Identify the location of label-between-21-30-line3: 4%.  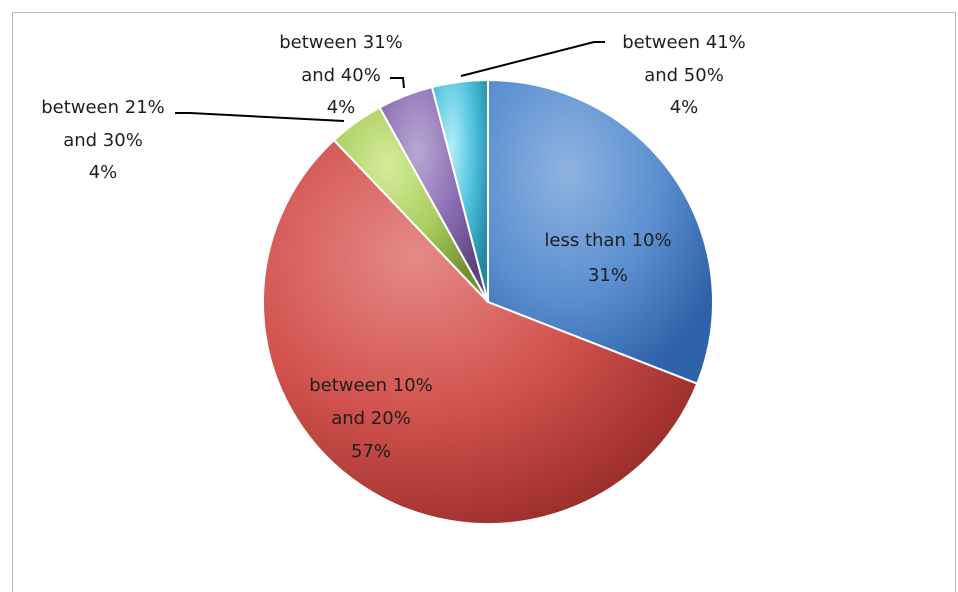
(103, 172).